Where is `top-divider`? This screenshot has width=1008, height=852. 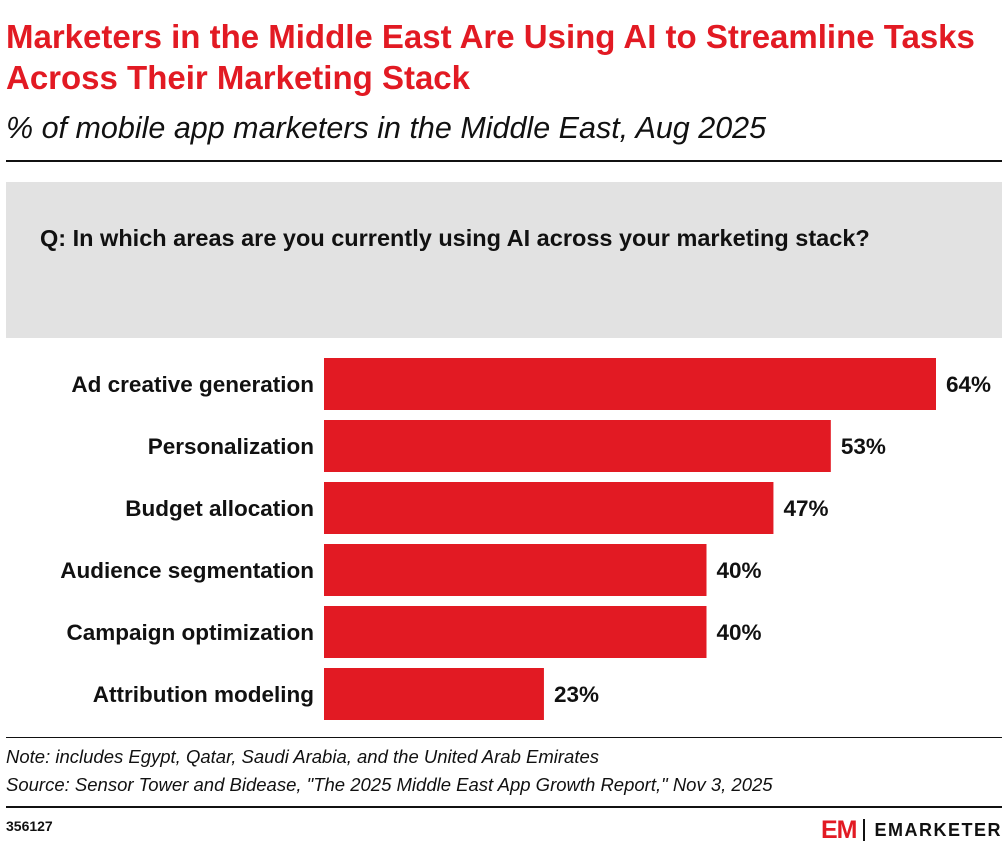 top-divider is located at coordinates (504, 161).